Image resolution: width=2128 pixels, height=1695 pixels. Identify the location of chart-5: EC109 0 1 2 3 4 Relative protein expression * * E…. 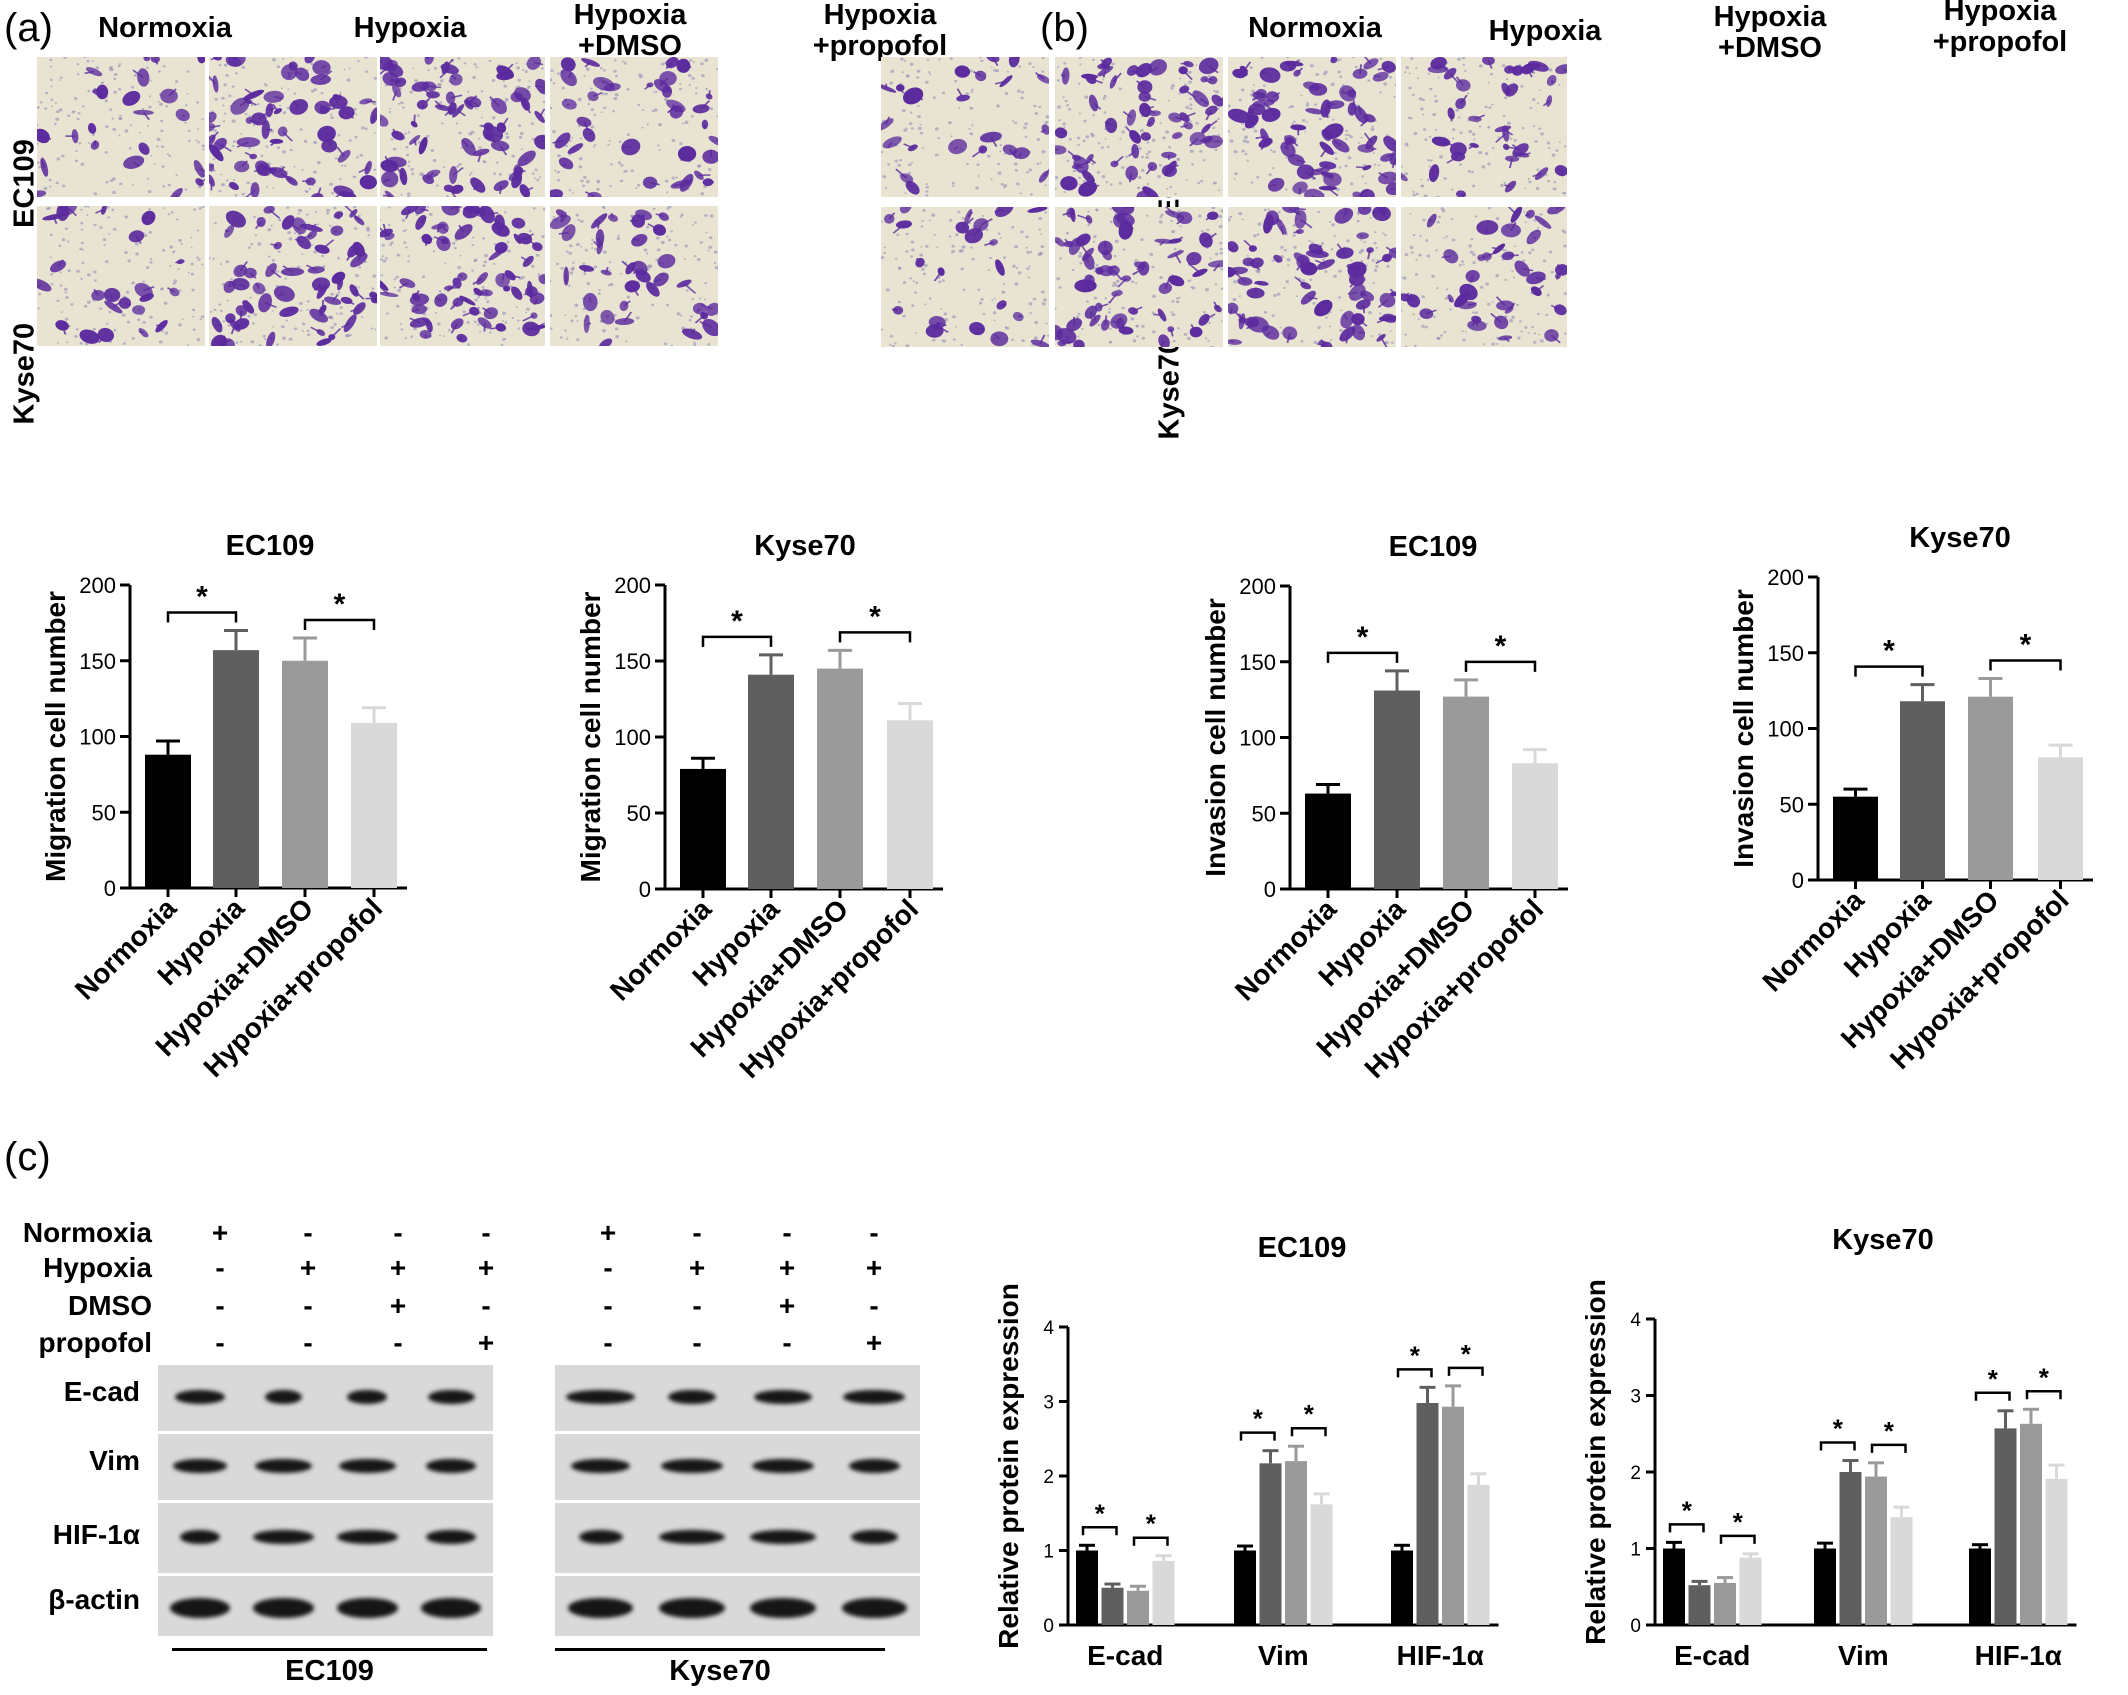
(1246, 1451).